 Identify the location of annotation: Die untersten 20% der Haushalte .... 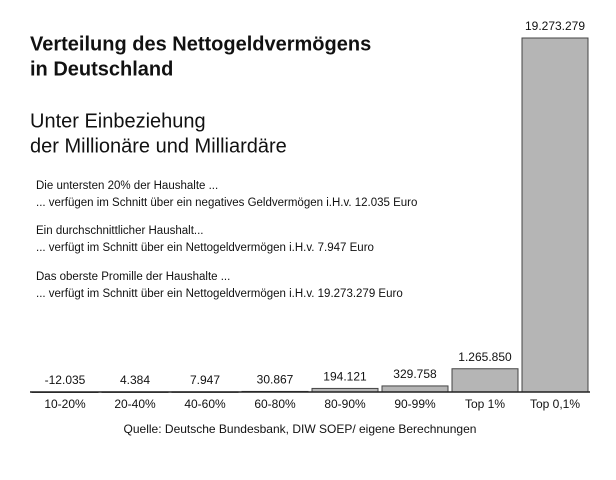
(127, 186).